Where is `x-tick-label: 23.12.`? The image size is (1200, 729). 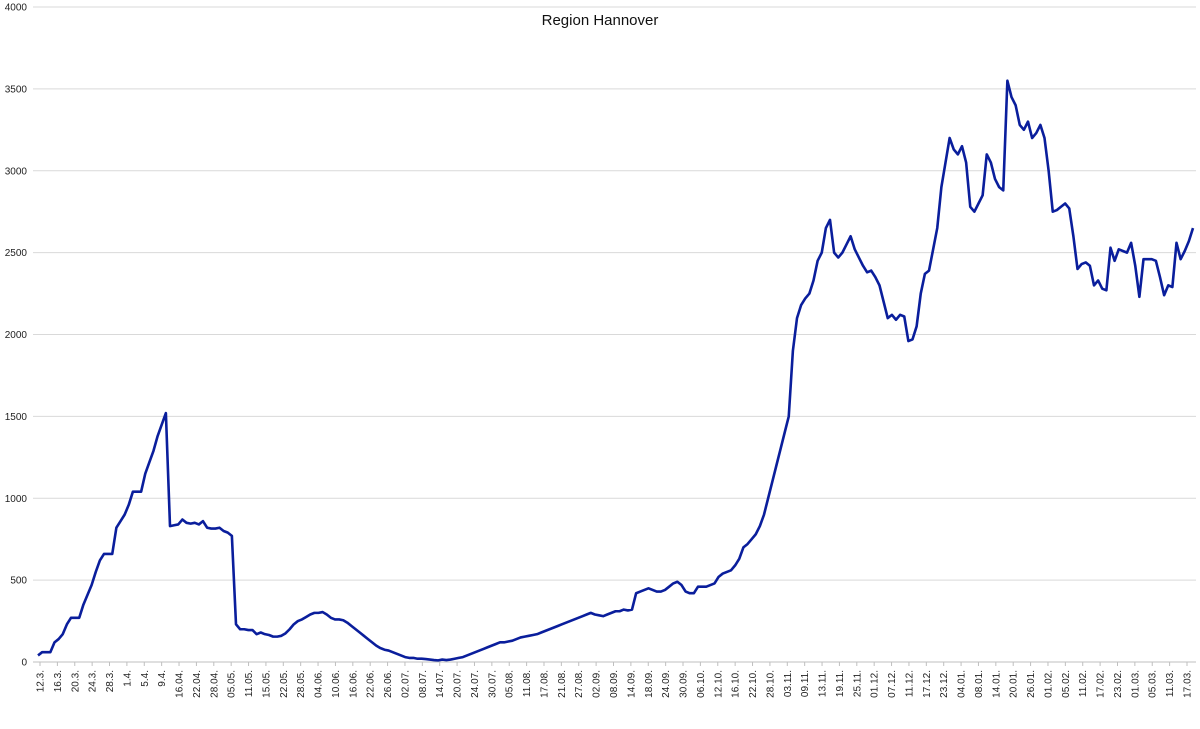
x-tick-label: 23.12. is located at coordinates (944, 684).